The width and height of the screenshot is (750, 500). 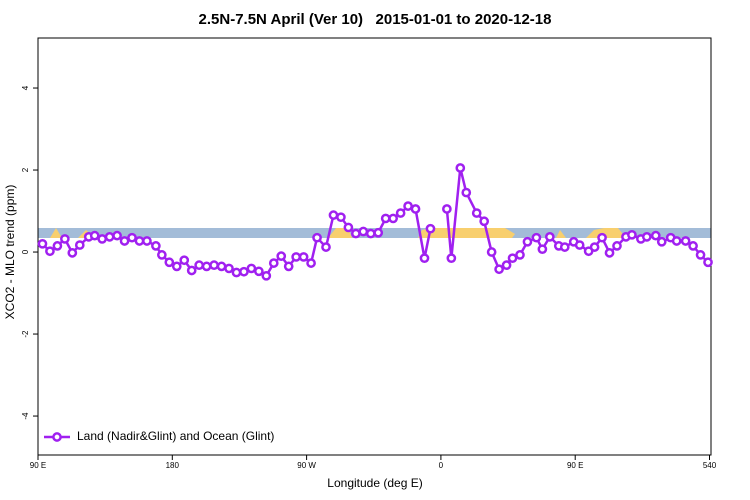 What do you see at coordinates (25, 169) in the screenshot?
I see `y-tick-label: 2` at bounding box center [25, 169].